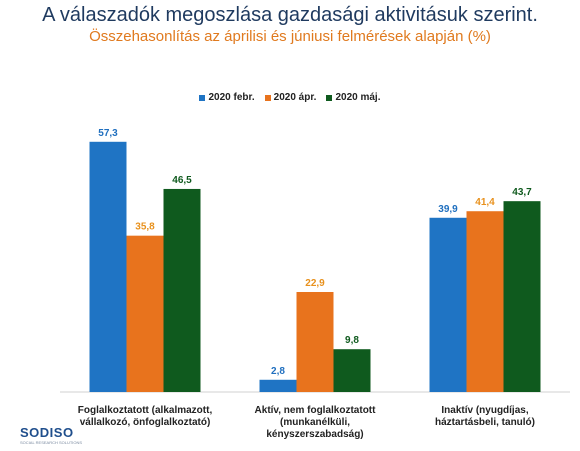 The image size is (580, 451). Describe the element at coordinates (231, 97) in the screenshot. I see `legend-label: 2020 febr.` at that location.